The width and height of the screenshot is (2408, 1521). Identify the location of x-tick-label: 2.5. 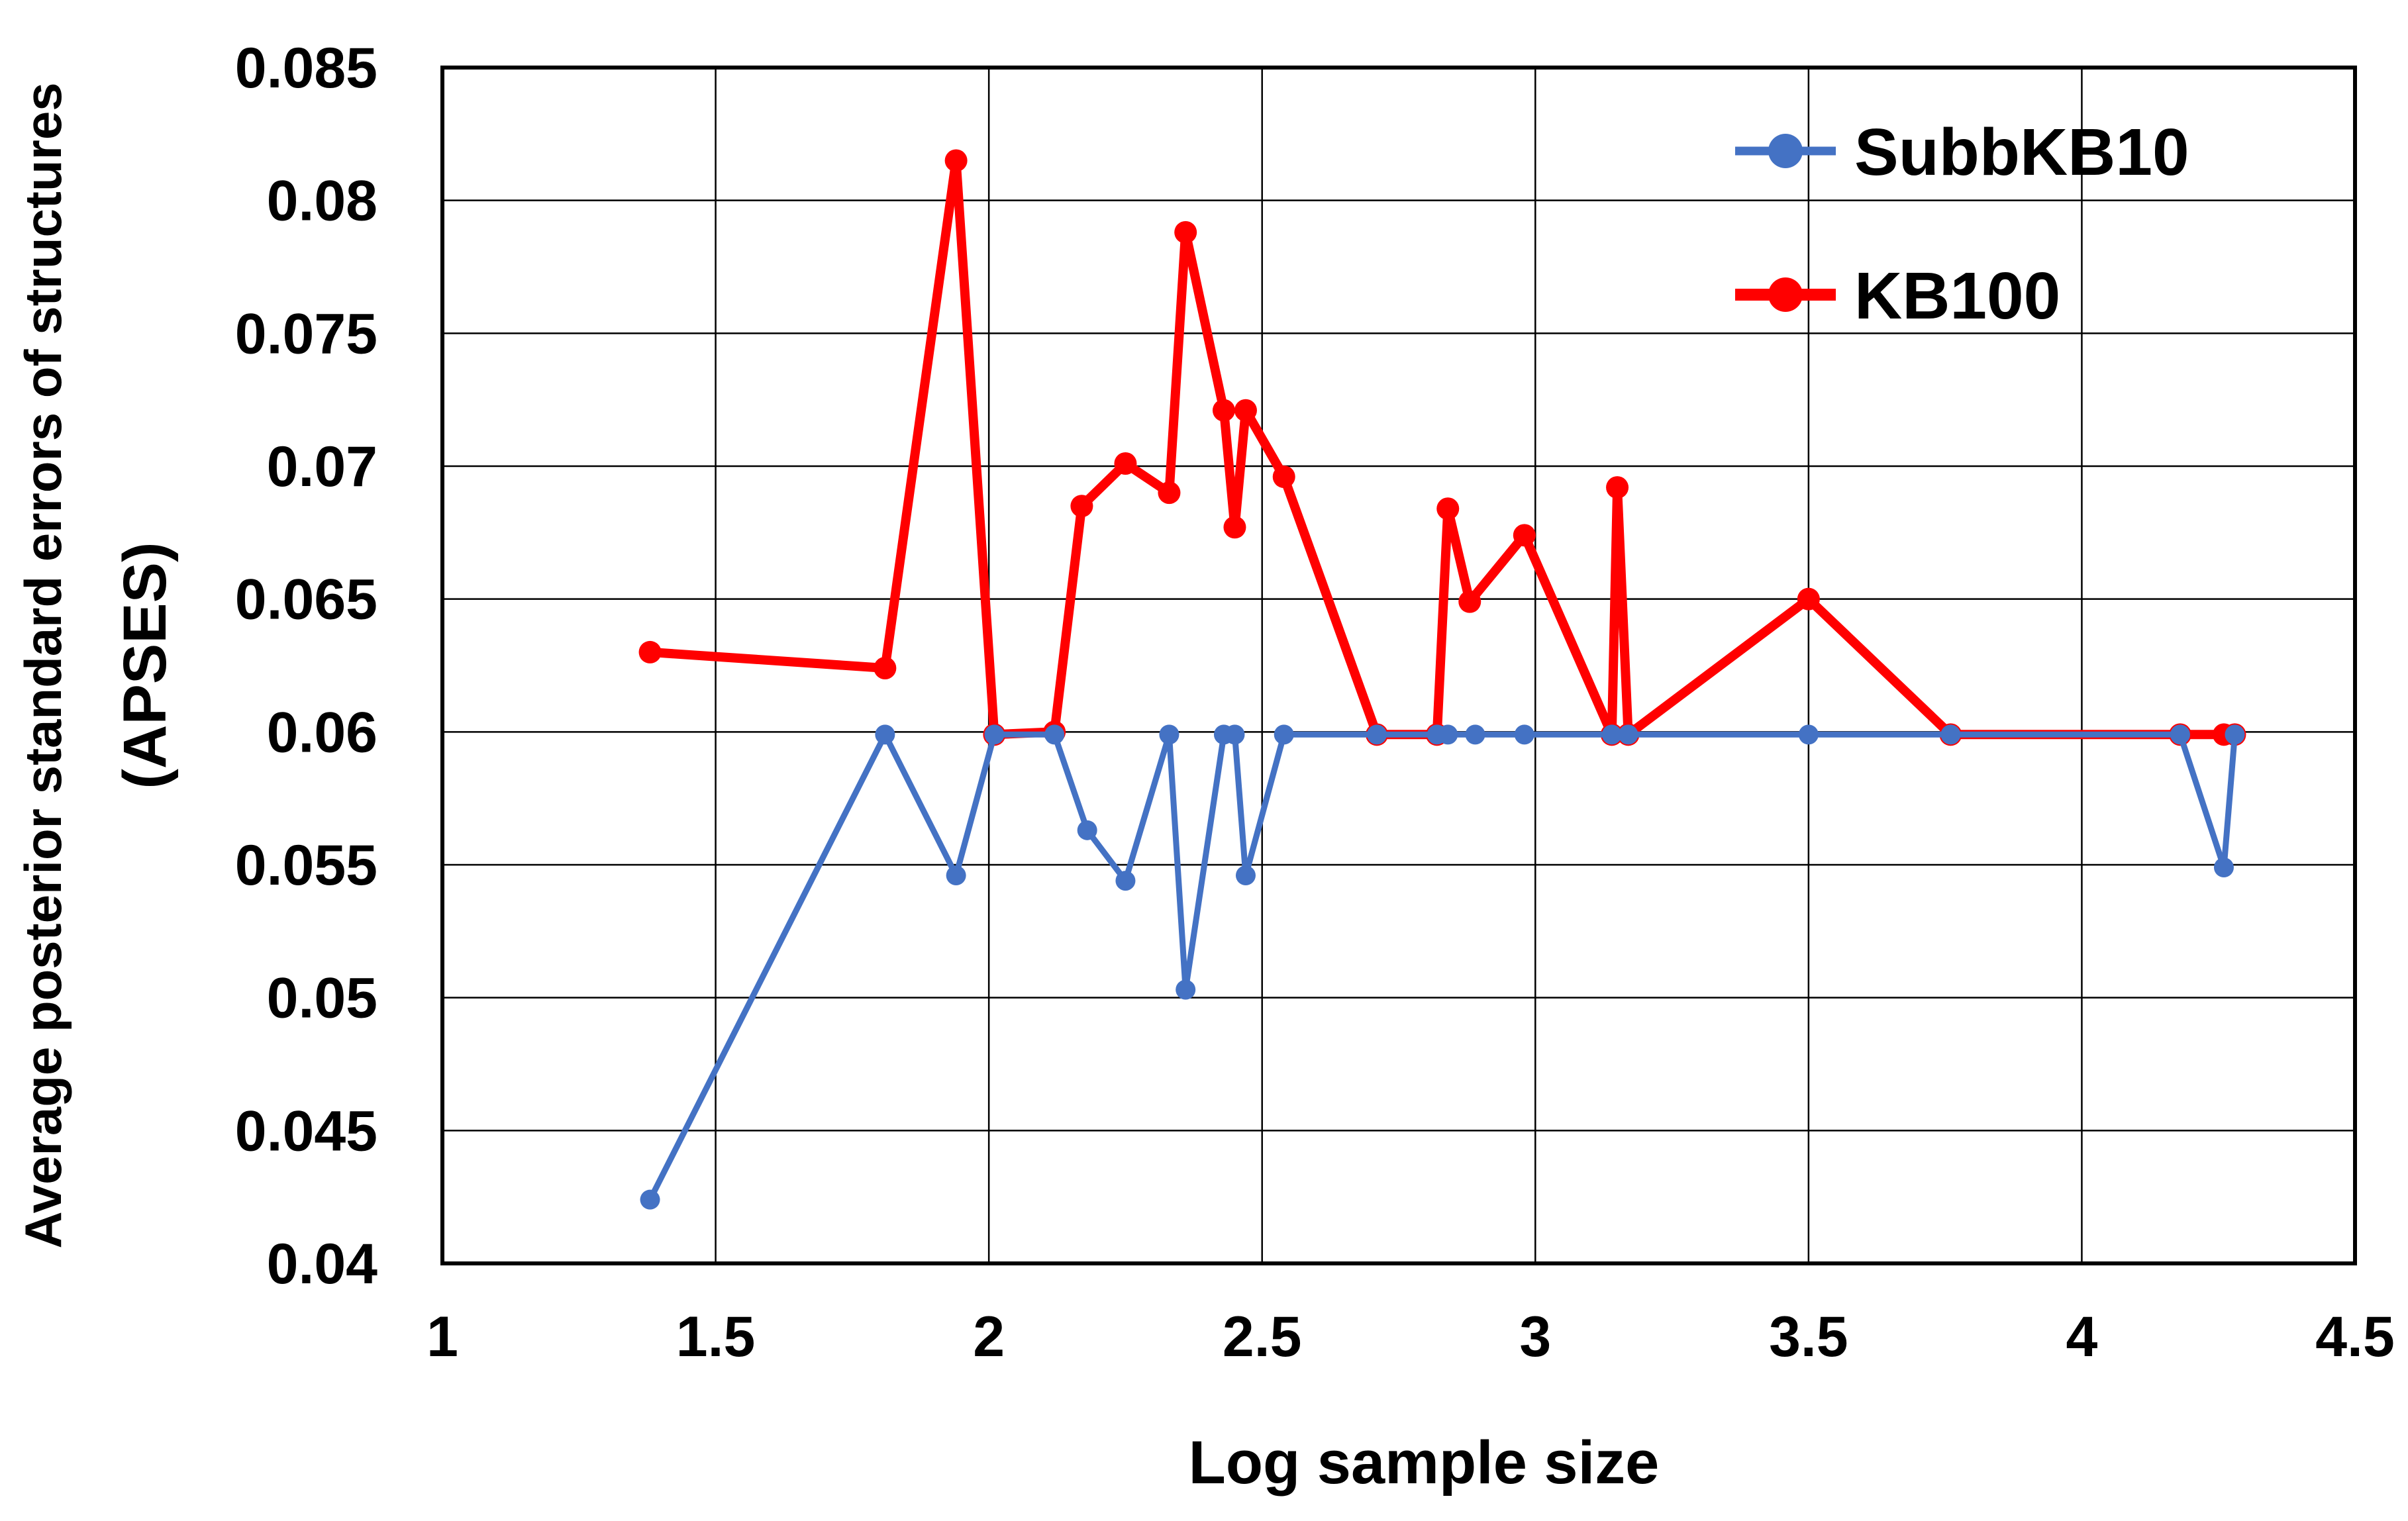
(1262, 1337).